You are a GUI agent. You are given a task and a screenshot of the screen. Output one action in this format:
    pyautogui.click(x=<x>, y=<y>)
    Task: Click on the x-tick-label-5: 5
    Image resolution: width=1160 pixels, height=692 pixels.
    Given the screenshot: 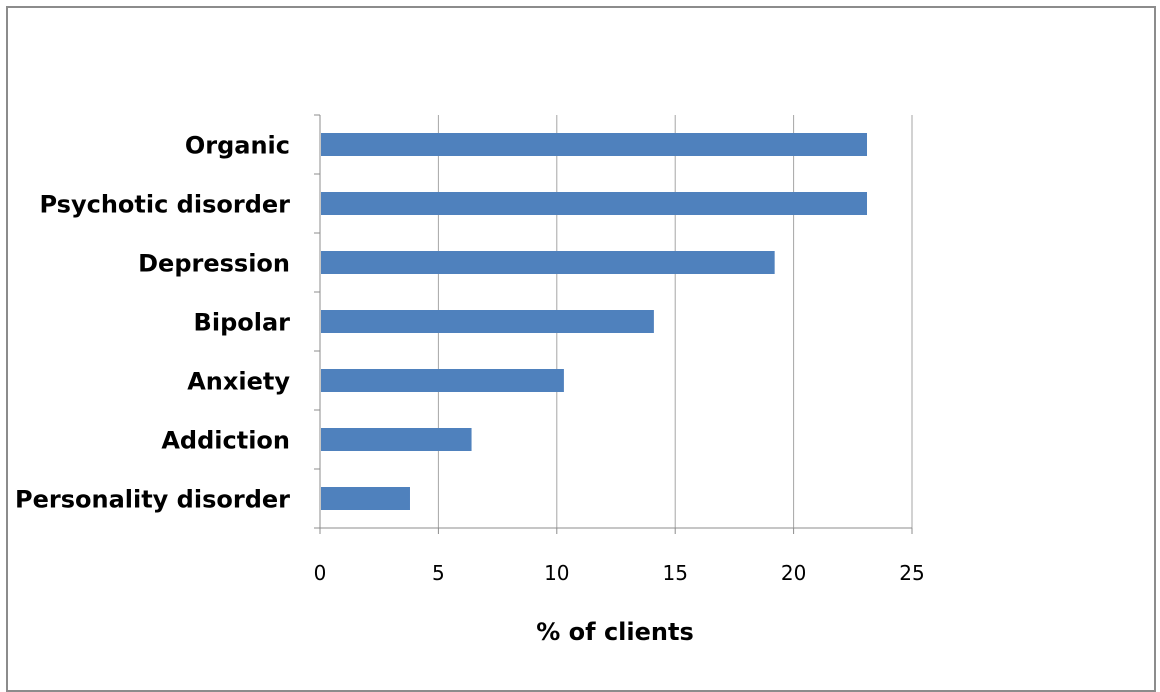 What is the action you would take?
    pyautogui.click(x=438, y=573)
    